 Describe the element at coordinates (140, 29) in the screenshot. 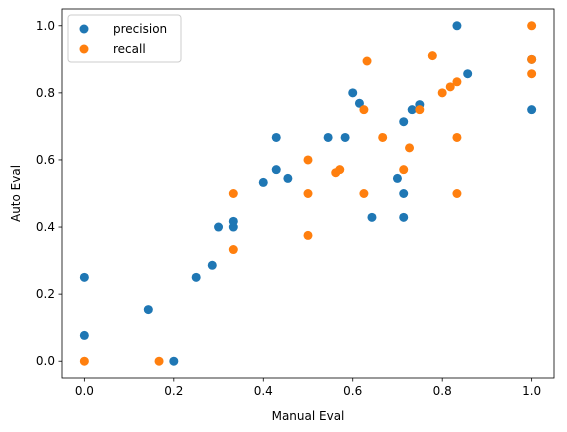

I see `legend-label-precision: precision` at that location.